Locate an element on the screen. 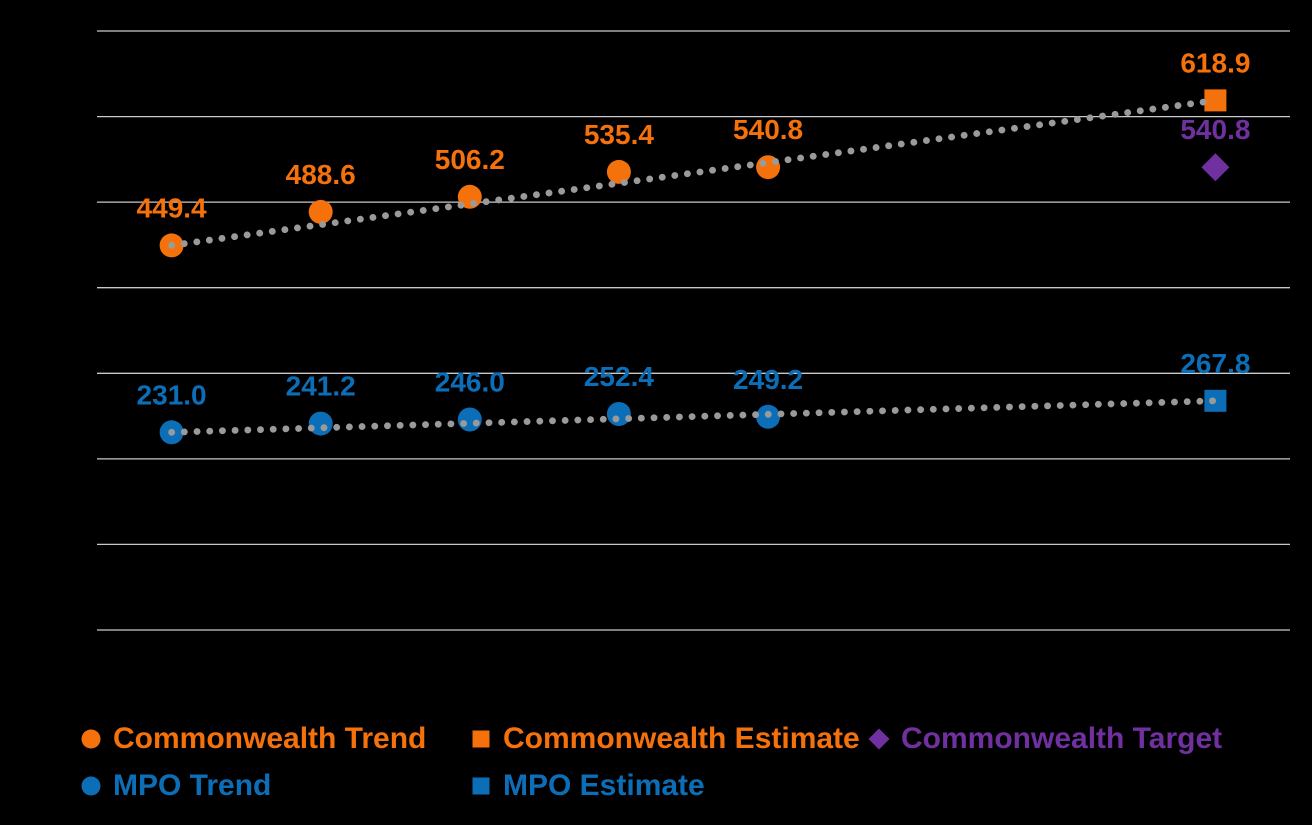  commonwealth-trend-data-label: 535.4 is located at coordinates (619, 134).